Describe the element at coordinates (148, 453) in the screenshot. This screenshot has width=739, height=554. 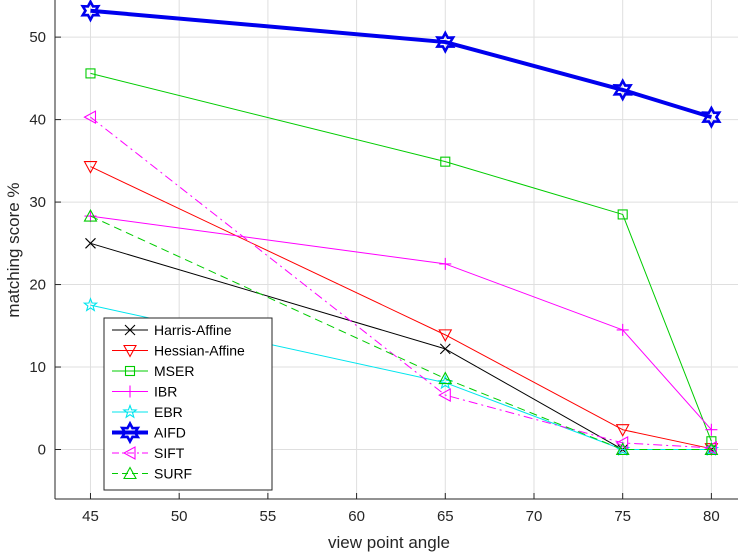
I see `legend-entry-sift: SIFT` at that location.